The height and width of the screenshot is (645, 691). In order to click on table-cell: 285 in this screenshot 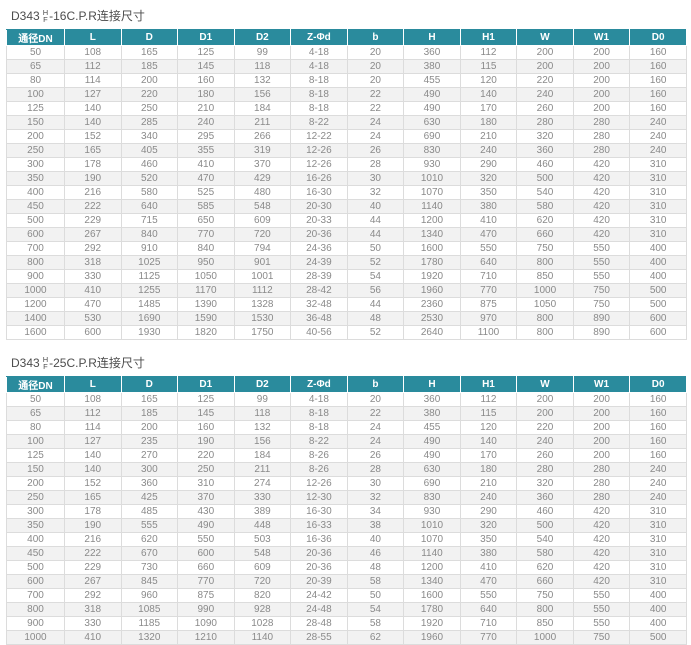, I will do `click(149, 122)`.